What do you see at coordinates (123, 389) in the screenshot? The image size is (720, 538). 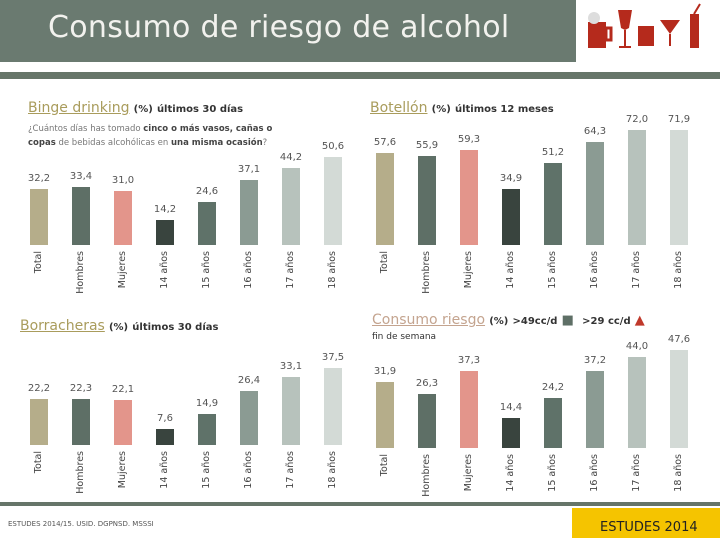 I see `data-label: 22,1` at bounding box center [123, 389].